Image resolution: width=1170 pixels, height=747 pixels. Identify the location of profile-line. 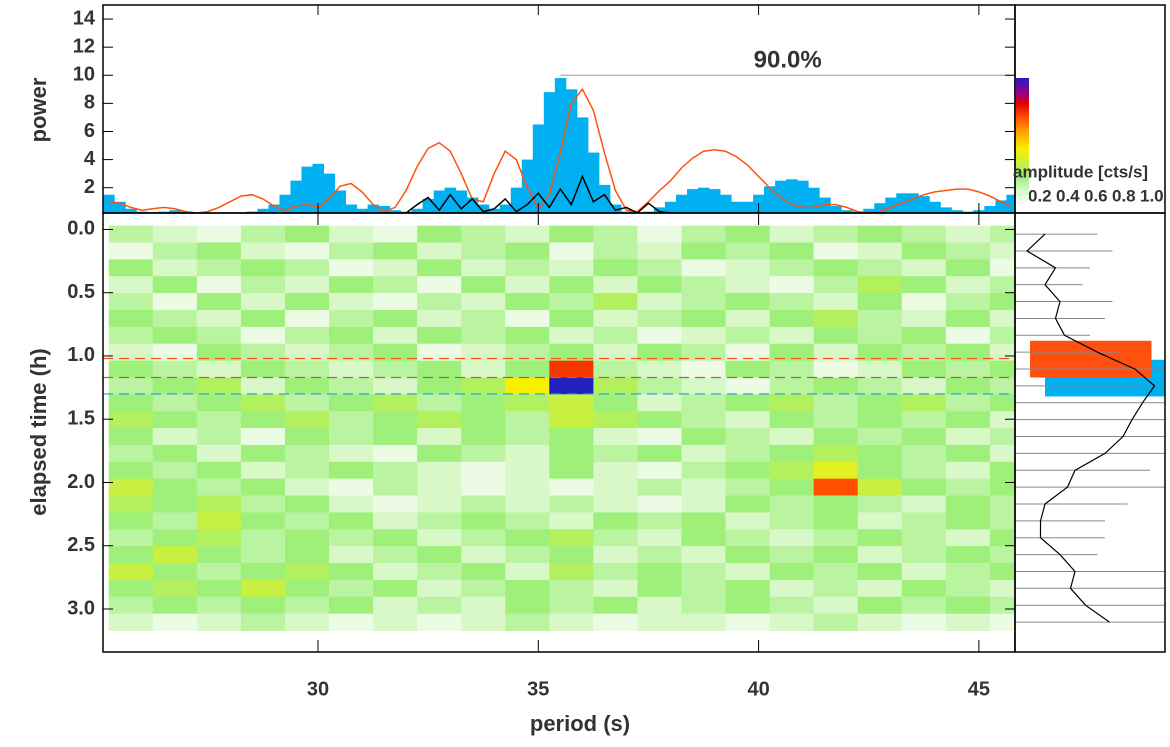
(1091, 428).